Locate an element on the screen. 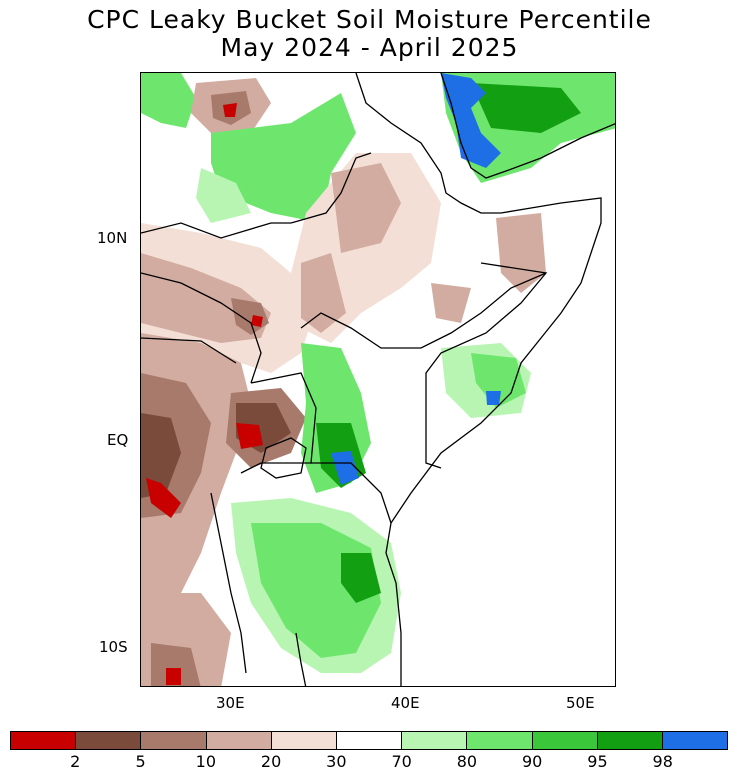 The image size is (739, 778). victoria-outline is located at coordinates (283, 458).